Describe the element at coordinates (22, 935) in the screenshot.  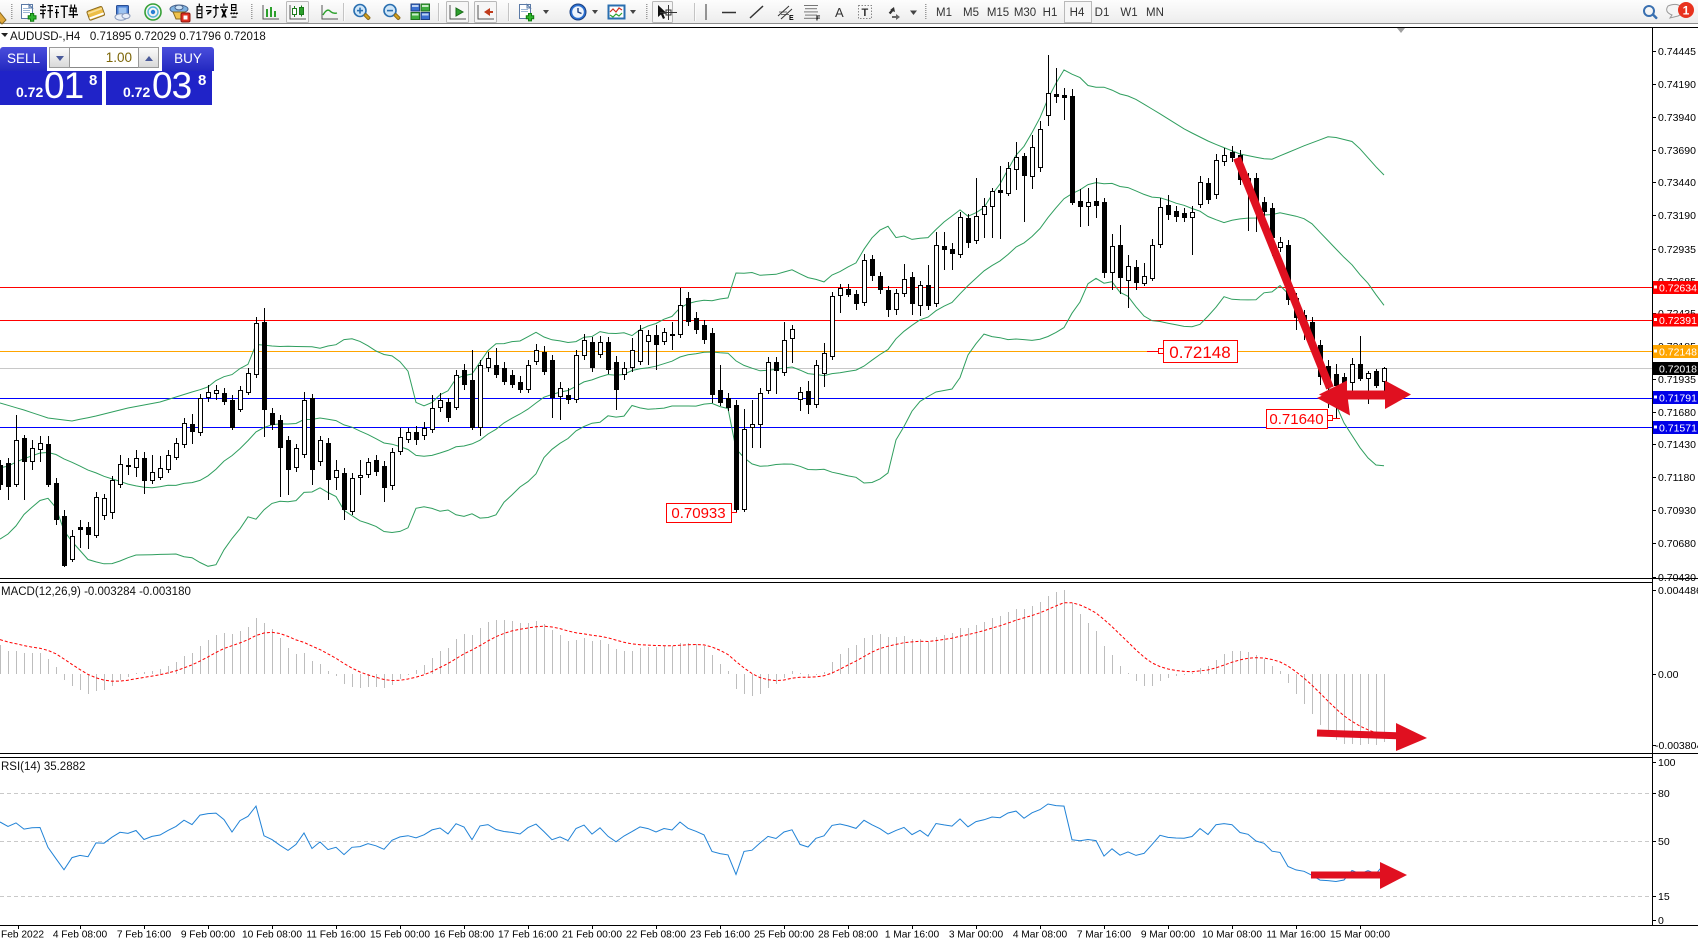
I see `svg-text: Feb 2022` at that location.